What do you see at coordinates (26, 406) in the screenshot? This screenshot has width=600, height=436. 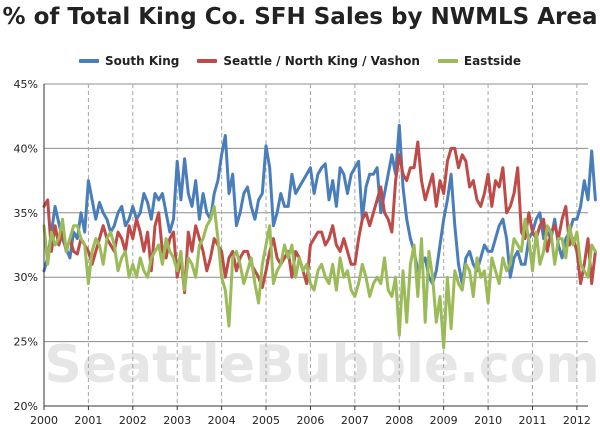 I see `y-tick-label: 20%` at bounding box center [26, 406].